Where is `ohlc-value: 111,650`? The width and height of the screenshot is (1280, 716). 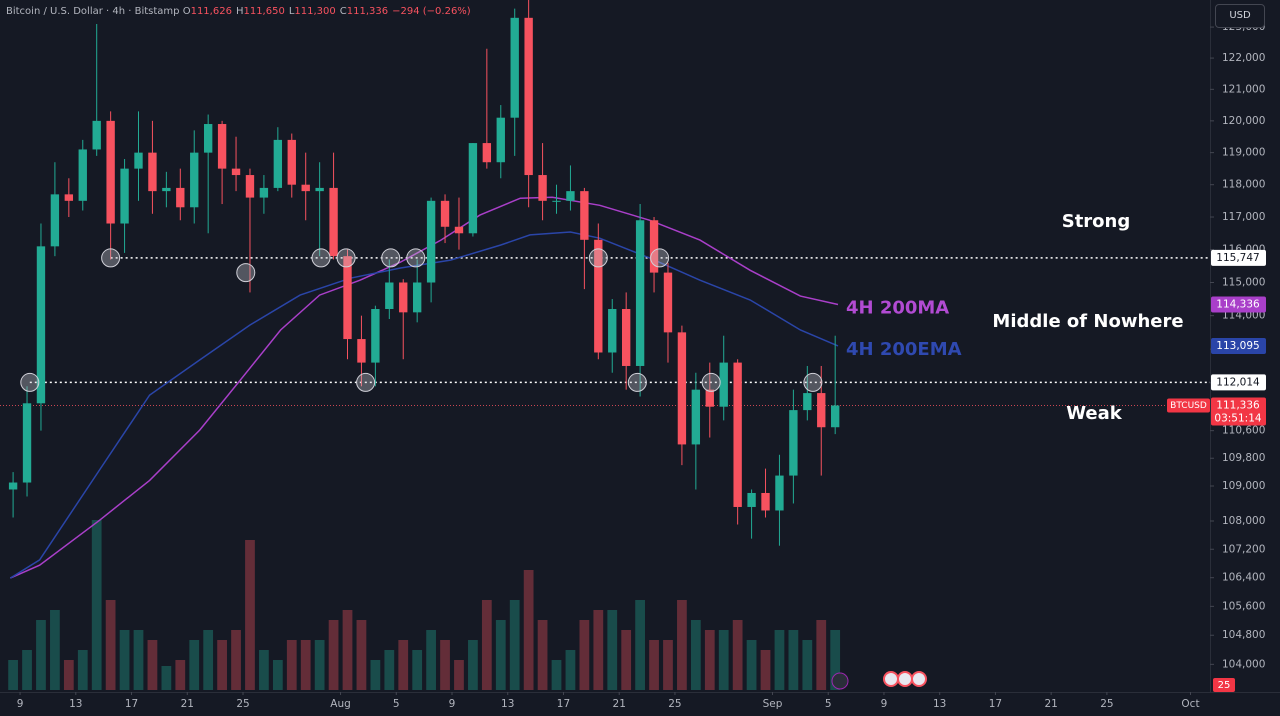
ohlc-value: 111,650 is located at coordinates (264, 11).